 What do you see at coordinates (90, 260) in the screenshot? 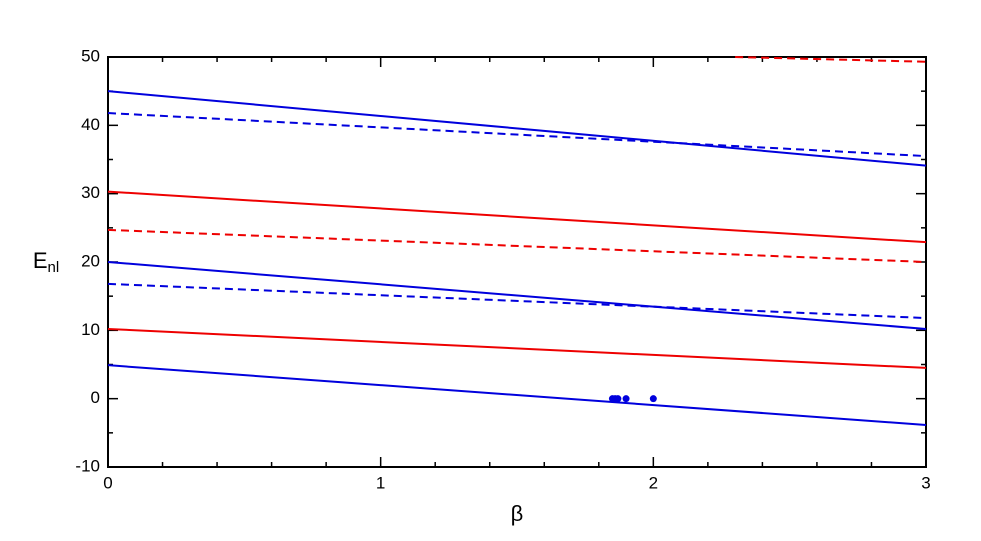
I see `y-tick-label: 20` at bounding box center [90, 260].